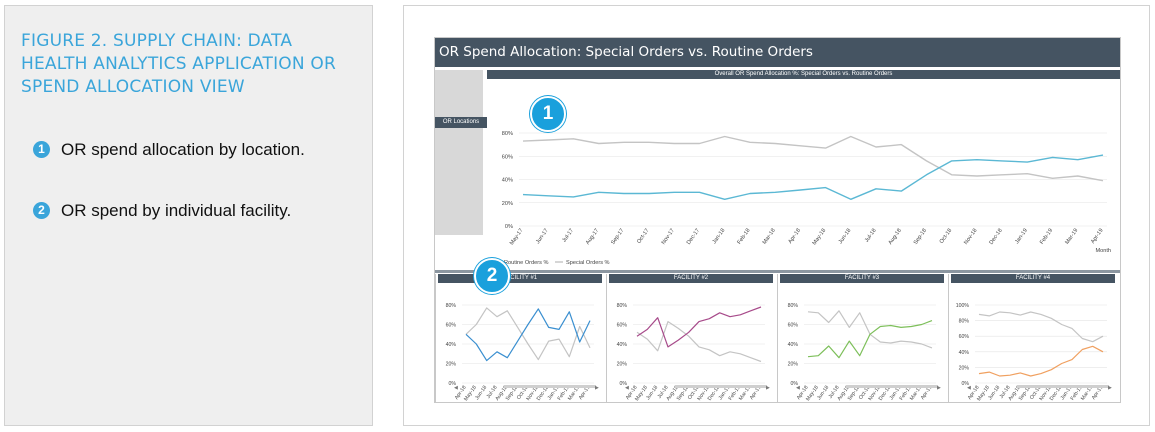 The width and height of the screenshot is (1155, 432). What do you see at coordinates (176, 210) in the screenshot?
I see `caption-item-text: OR spend by individual facility.` at bounding box center [176, 210].